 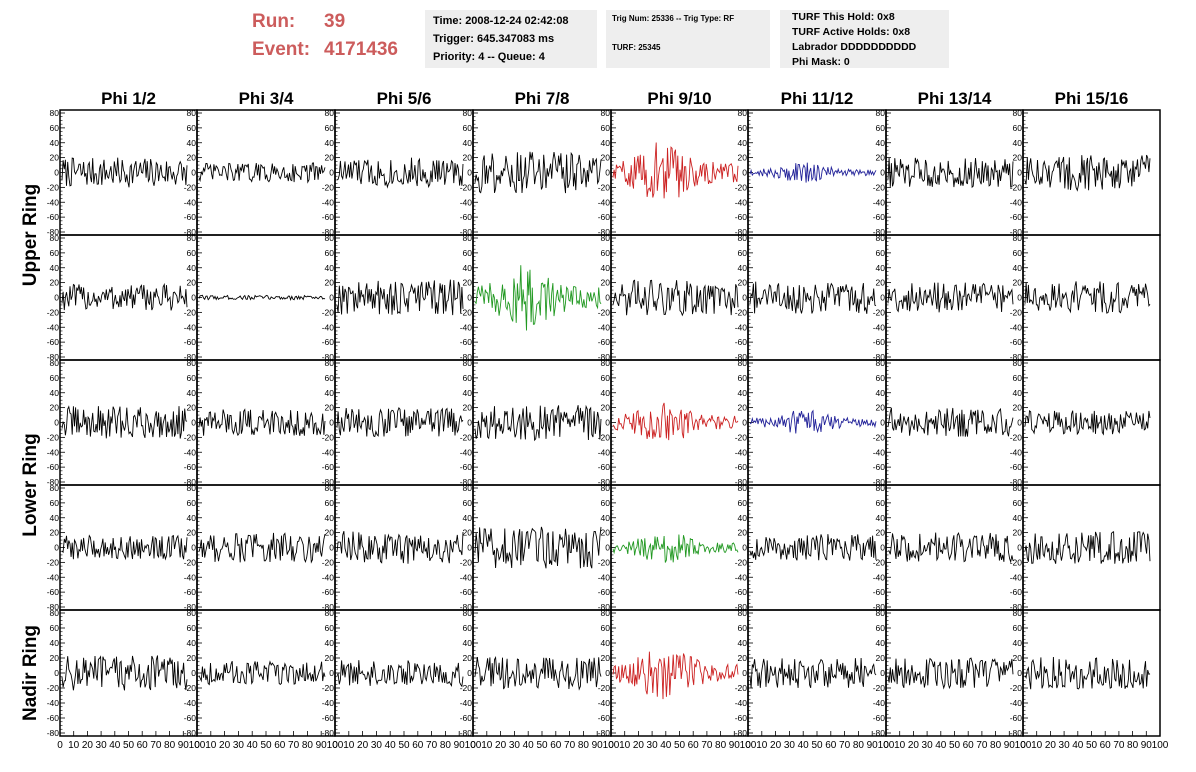 I want to click on x-tick-label: 10, so click(x=487, y=745).